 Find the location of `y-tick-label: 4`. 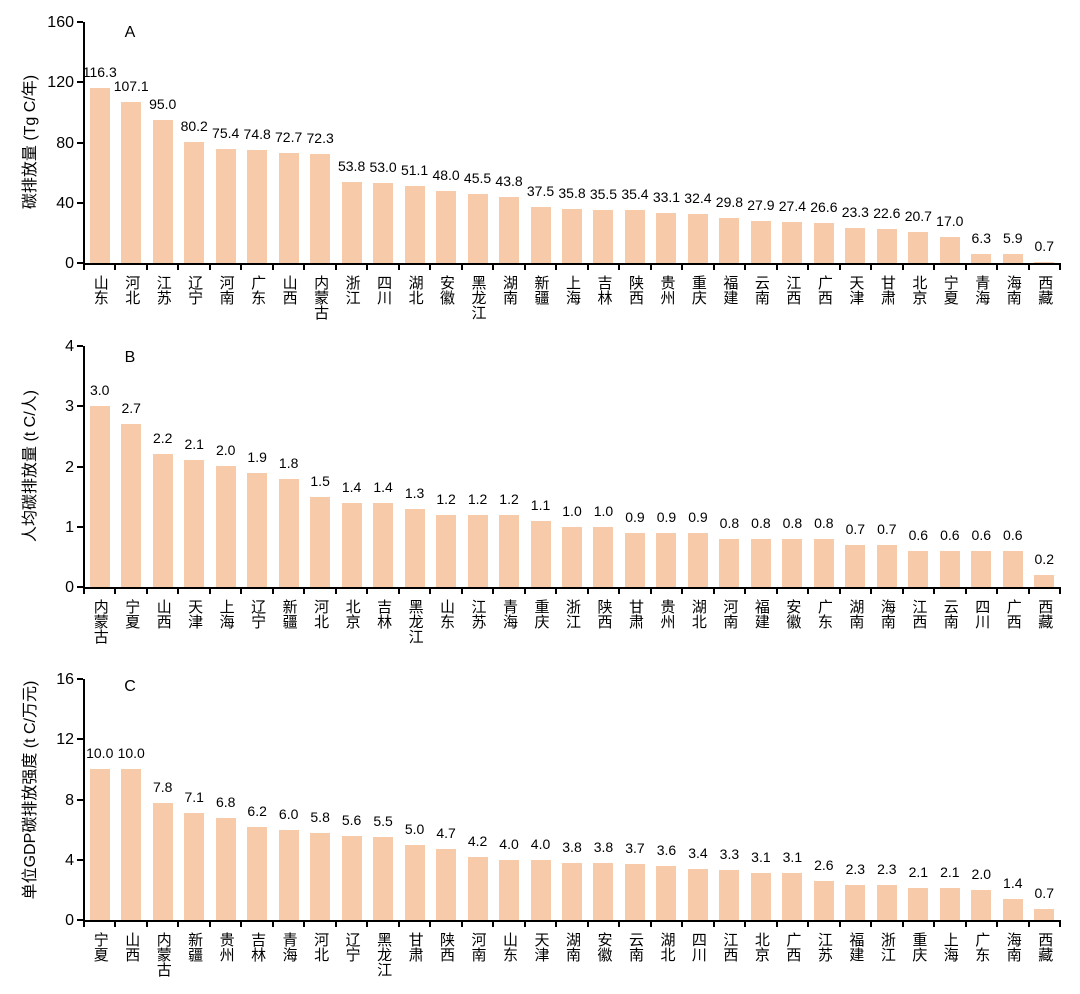

y-tick-label: 4 is located at coordinates (69, 860).